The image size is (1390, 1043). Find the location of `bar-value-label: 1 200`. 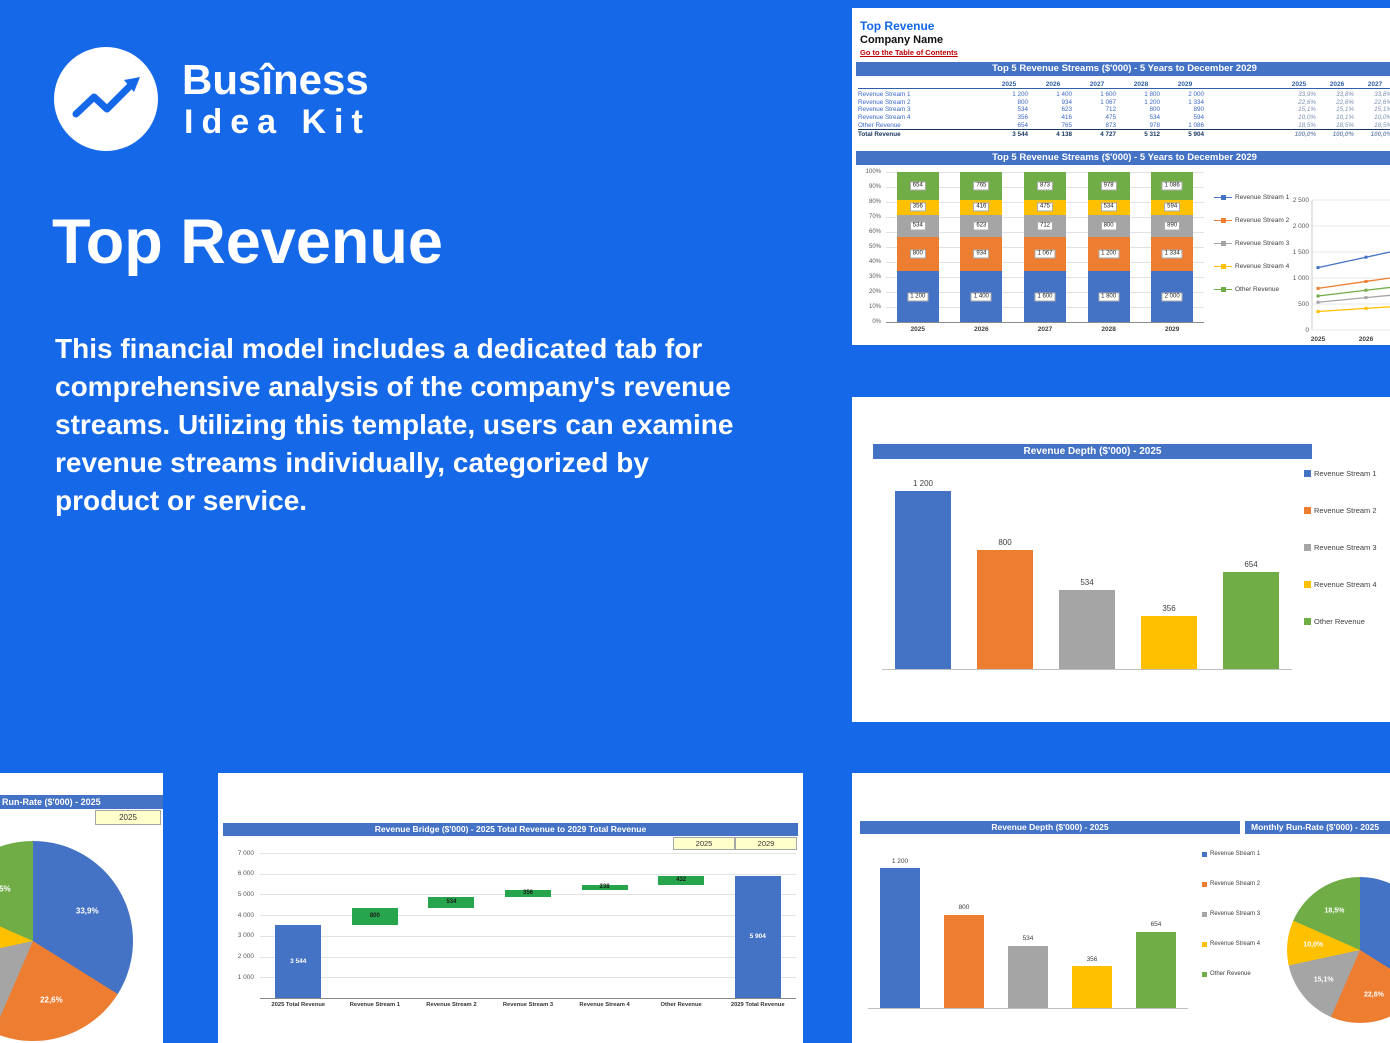

bar-value-label: 1 200 is located at coordinates (900, 861).